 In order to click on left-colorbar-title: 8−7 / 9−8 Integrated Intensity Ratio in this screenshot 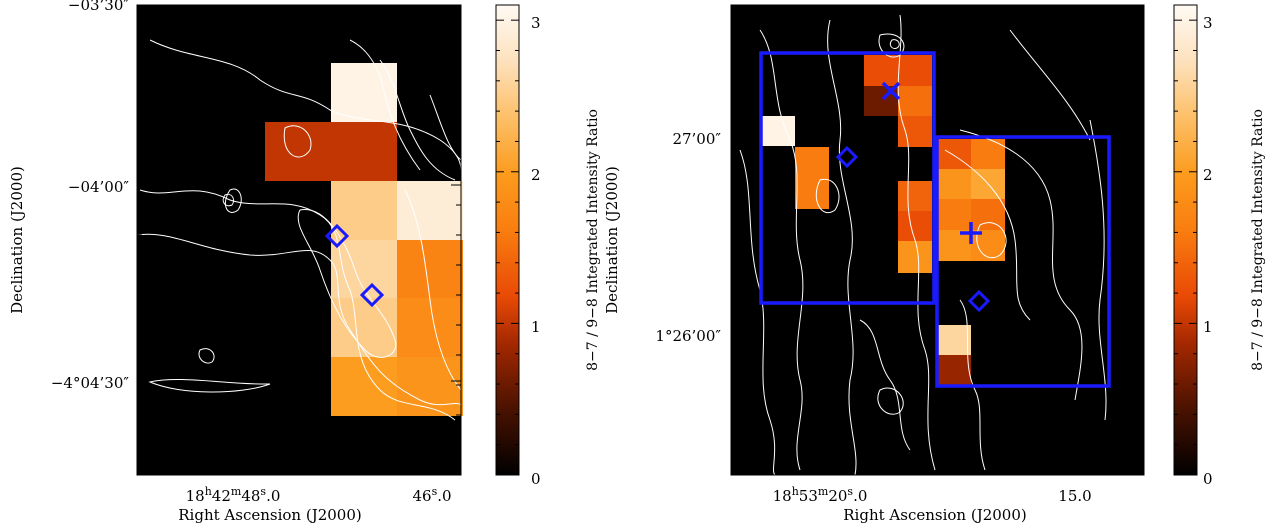, I will do `click(593, 240)`.